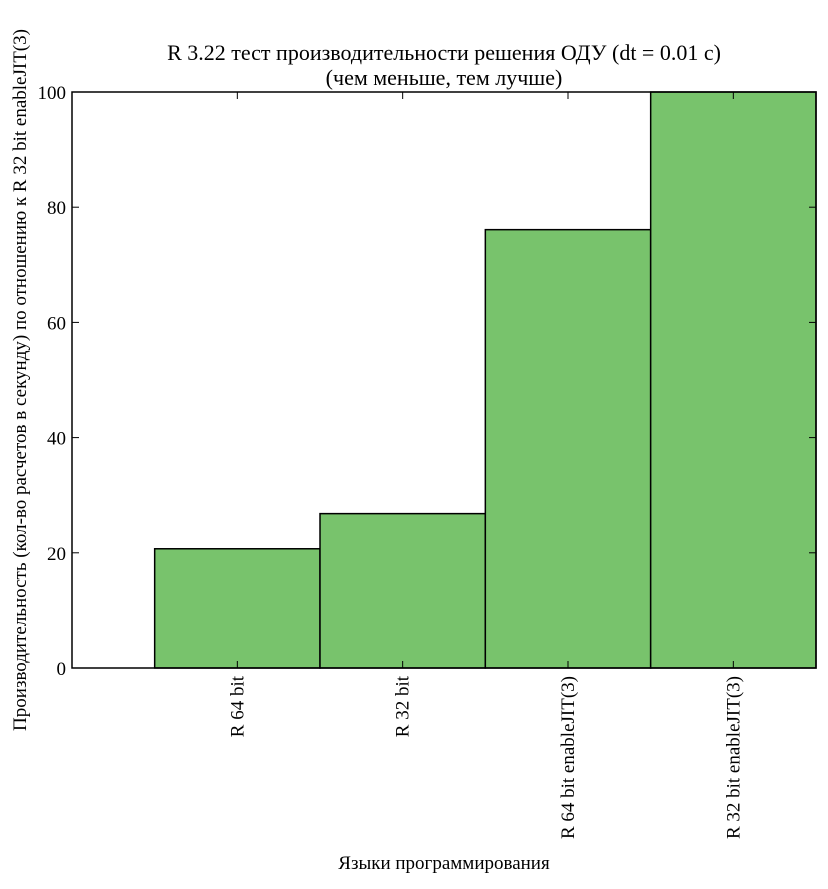  What do you see at coordinates (56, 323) in the screenshot?
I see `y-tick-label: 60` at bounding box center [56, 323].